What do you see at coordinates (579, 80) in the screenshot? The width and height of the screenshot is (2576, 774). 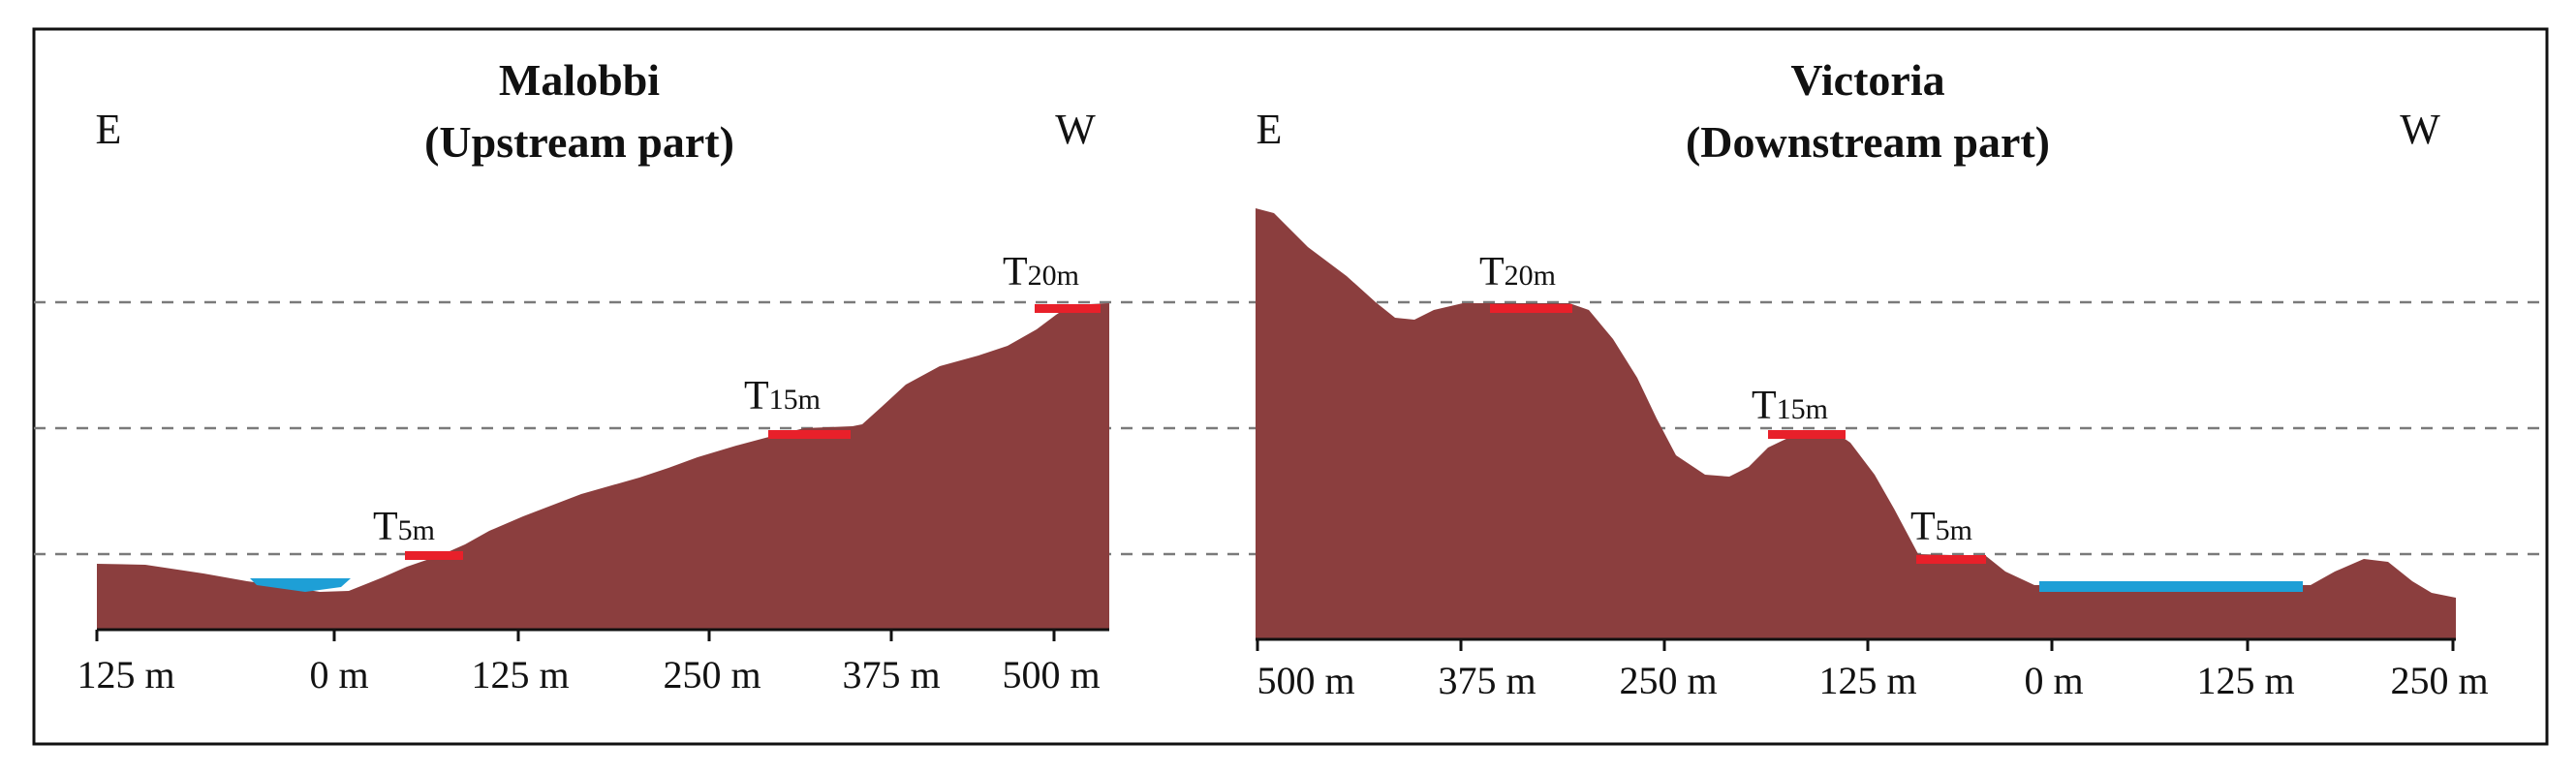 I see `panel-title-line1: Malobbi` at bounding box center [579, 80].